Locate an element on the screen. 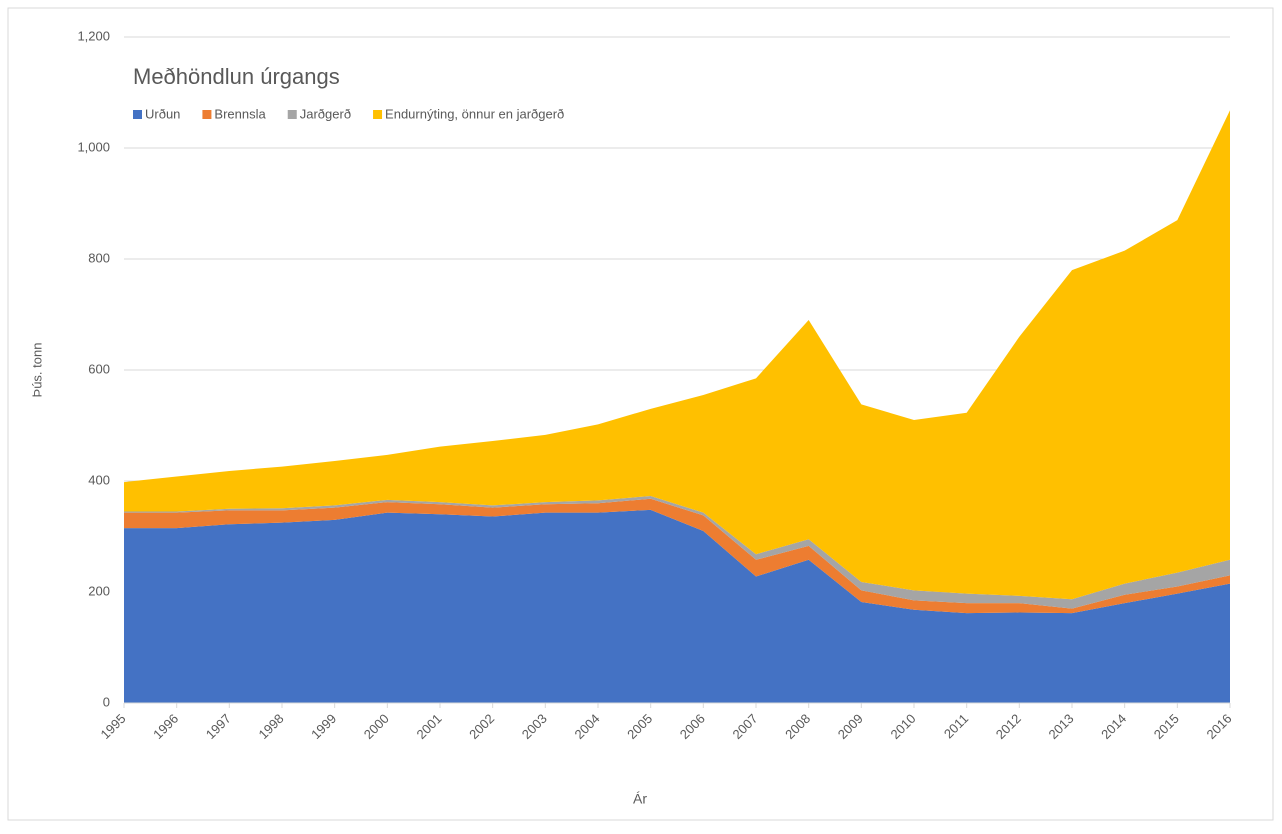  y-axis-title: Þús. tonn is located at coordinates (36, 370).